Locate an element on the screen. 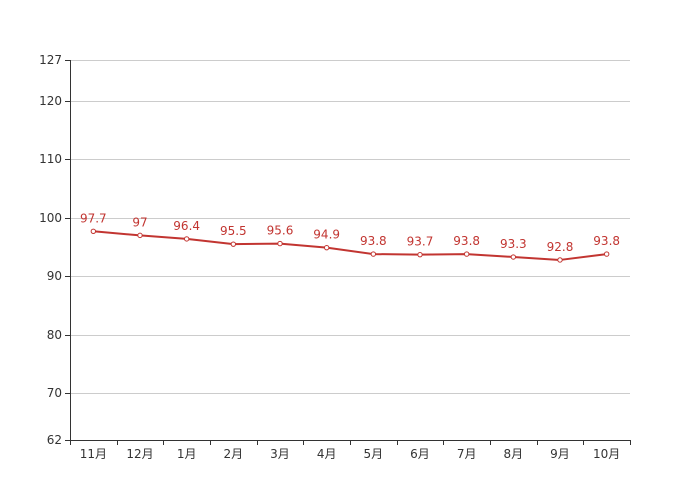 The image size is (700, 500). data-point-markers is located at coordinates (350, 245).